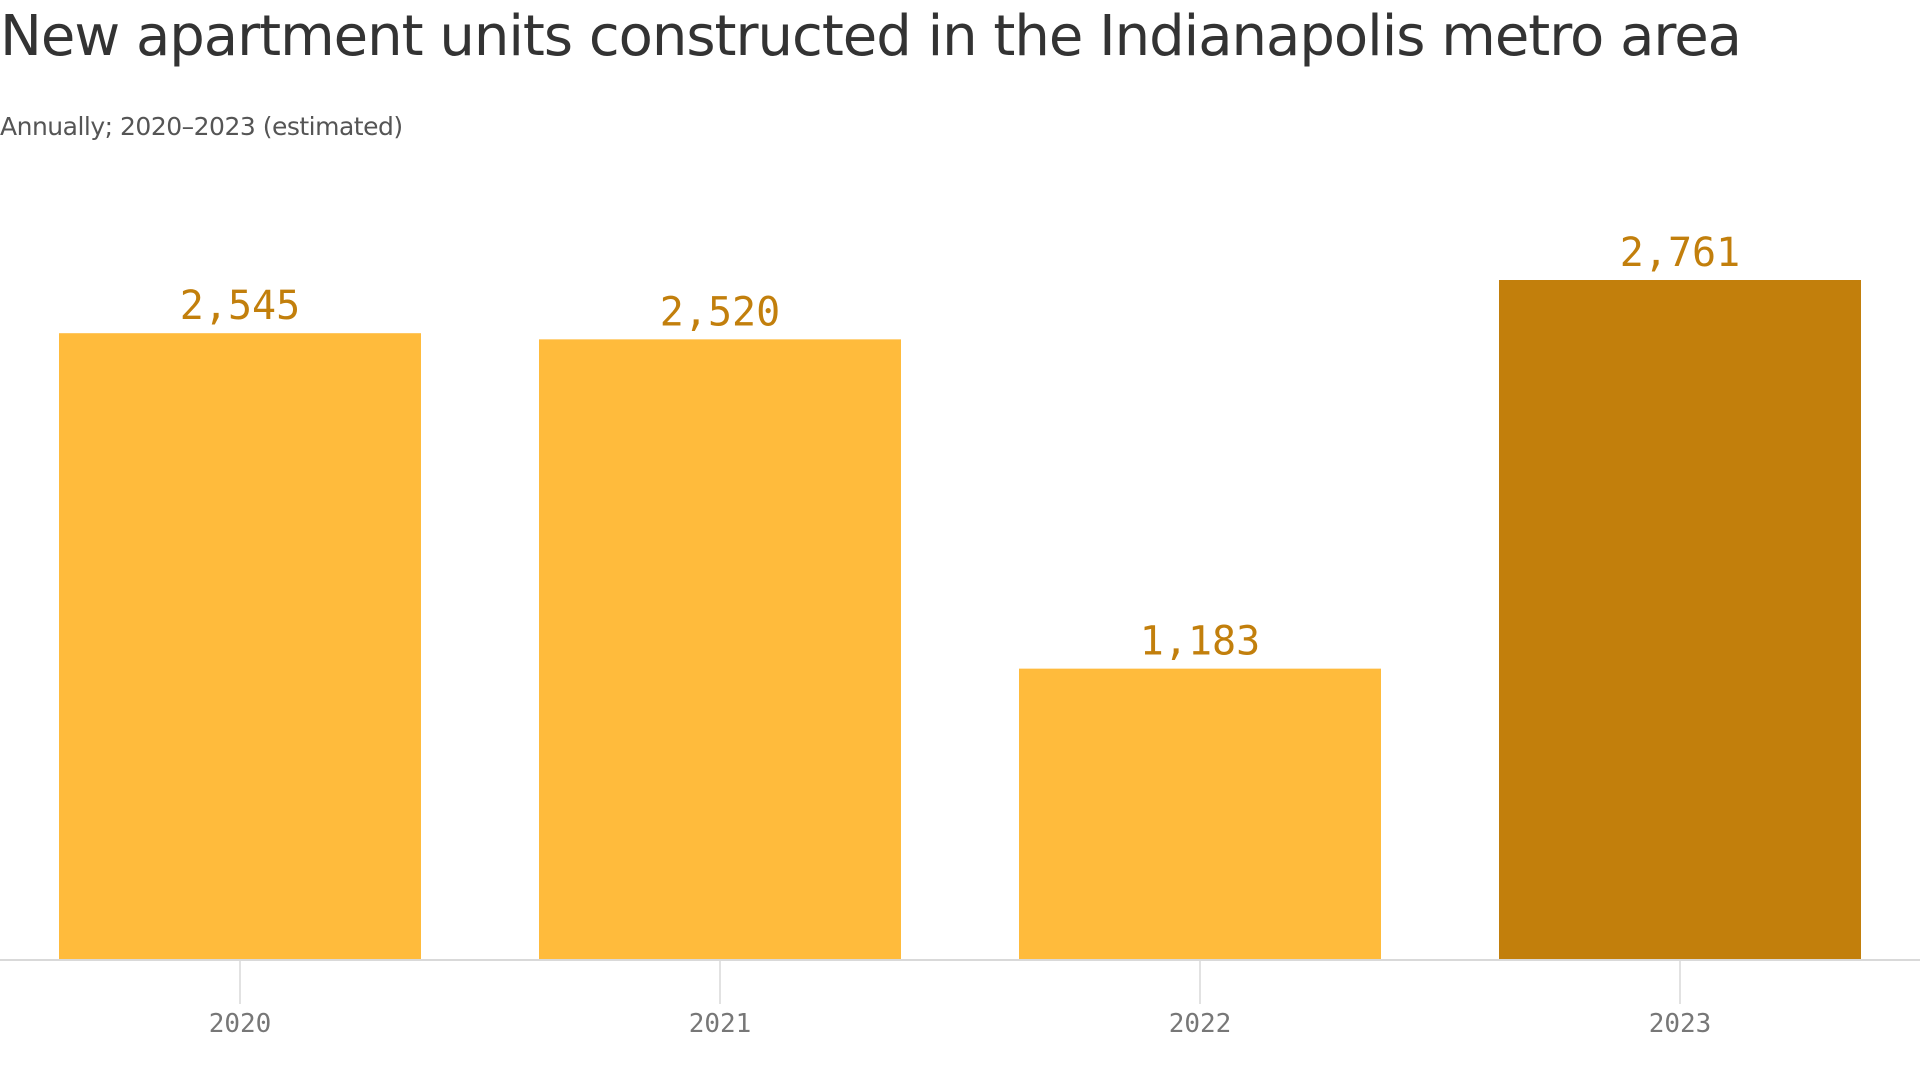  Describe the element at coordinates (1680, 1024) in the screenshot. I see `x-tick-label-2023: 2023` at that location.